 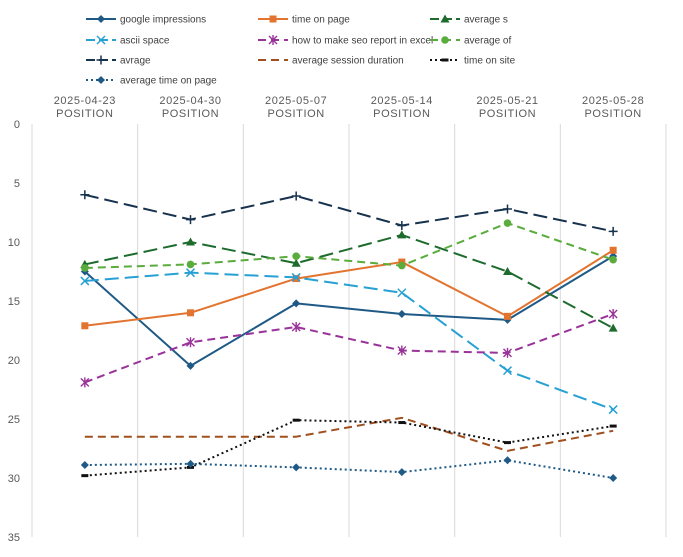 I want to click on series-average-of, so click(x=349, y=245).